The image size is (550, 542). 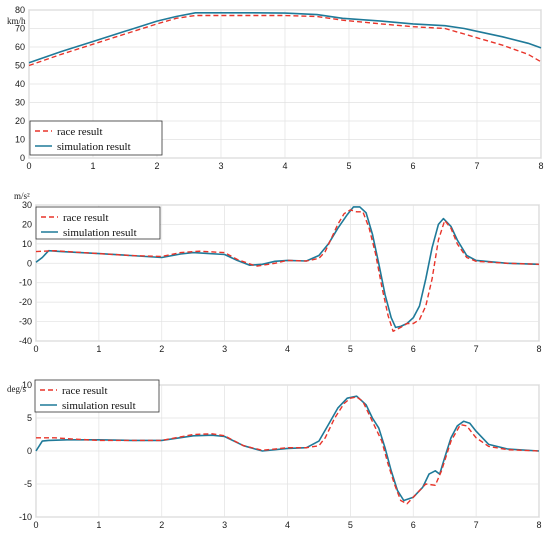 What do you see at coordinates (29, 418) in the screenshot?
I see `y-tick-label: 5` at bounding box center [29, 418].